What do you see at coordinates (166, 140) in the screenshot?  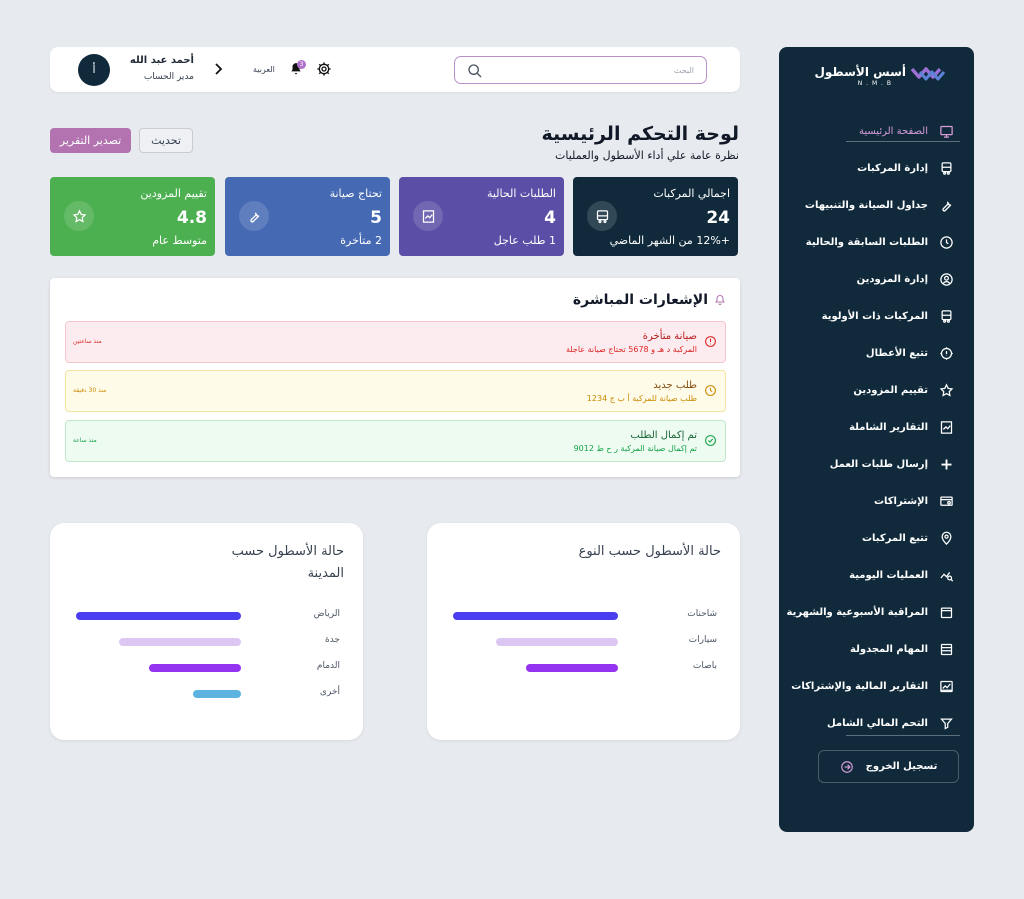 I see `refresh-button: تحديث` at bounding box center [166, 140].